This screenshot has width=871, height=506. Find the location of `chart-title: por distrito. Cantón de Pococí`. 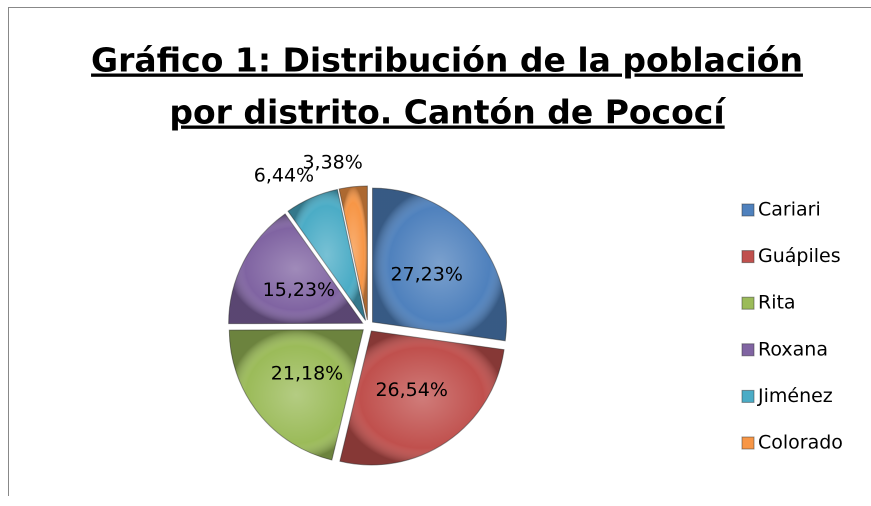

chart-title: por distrito. Cantón de Pococí is located at coordinates (447, 112).